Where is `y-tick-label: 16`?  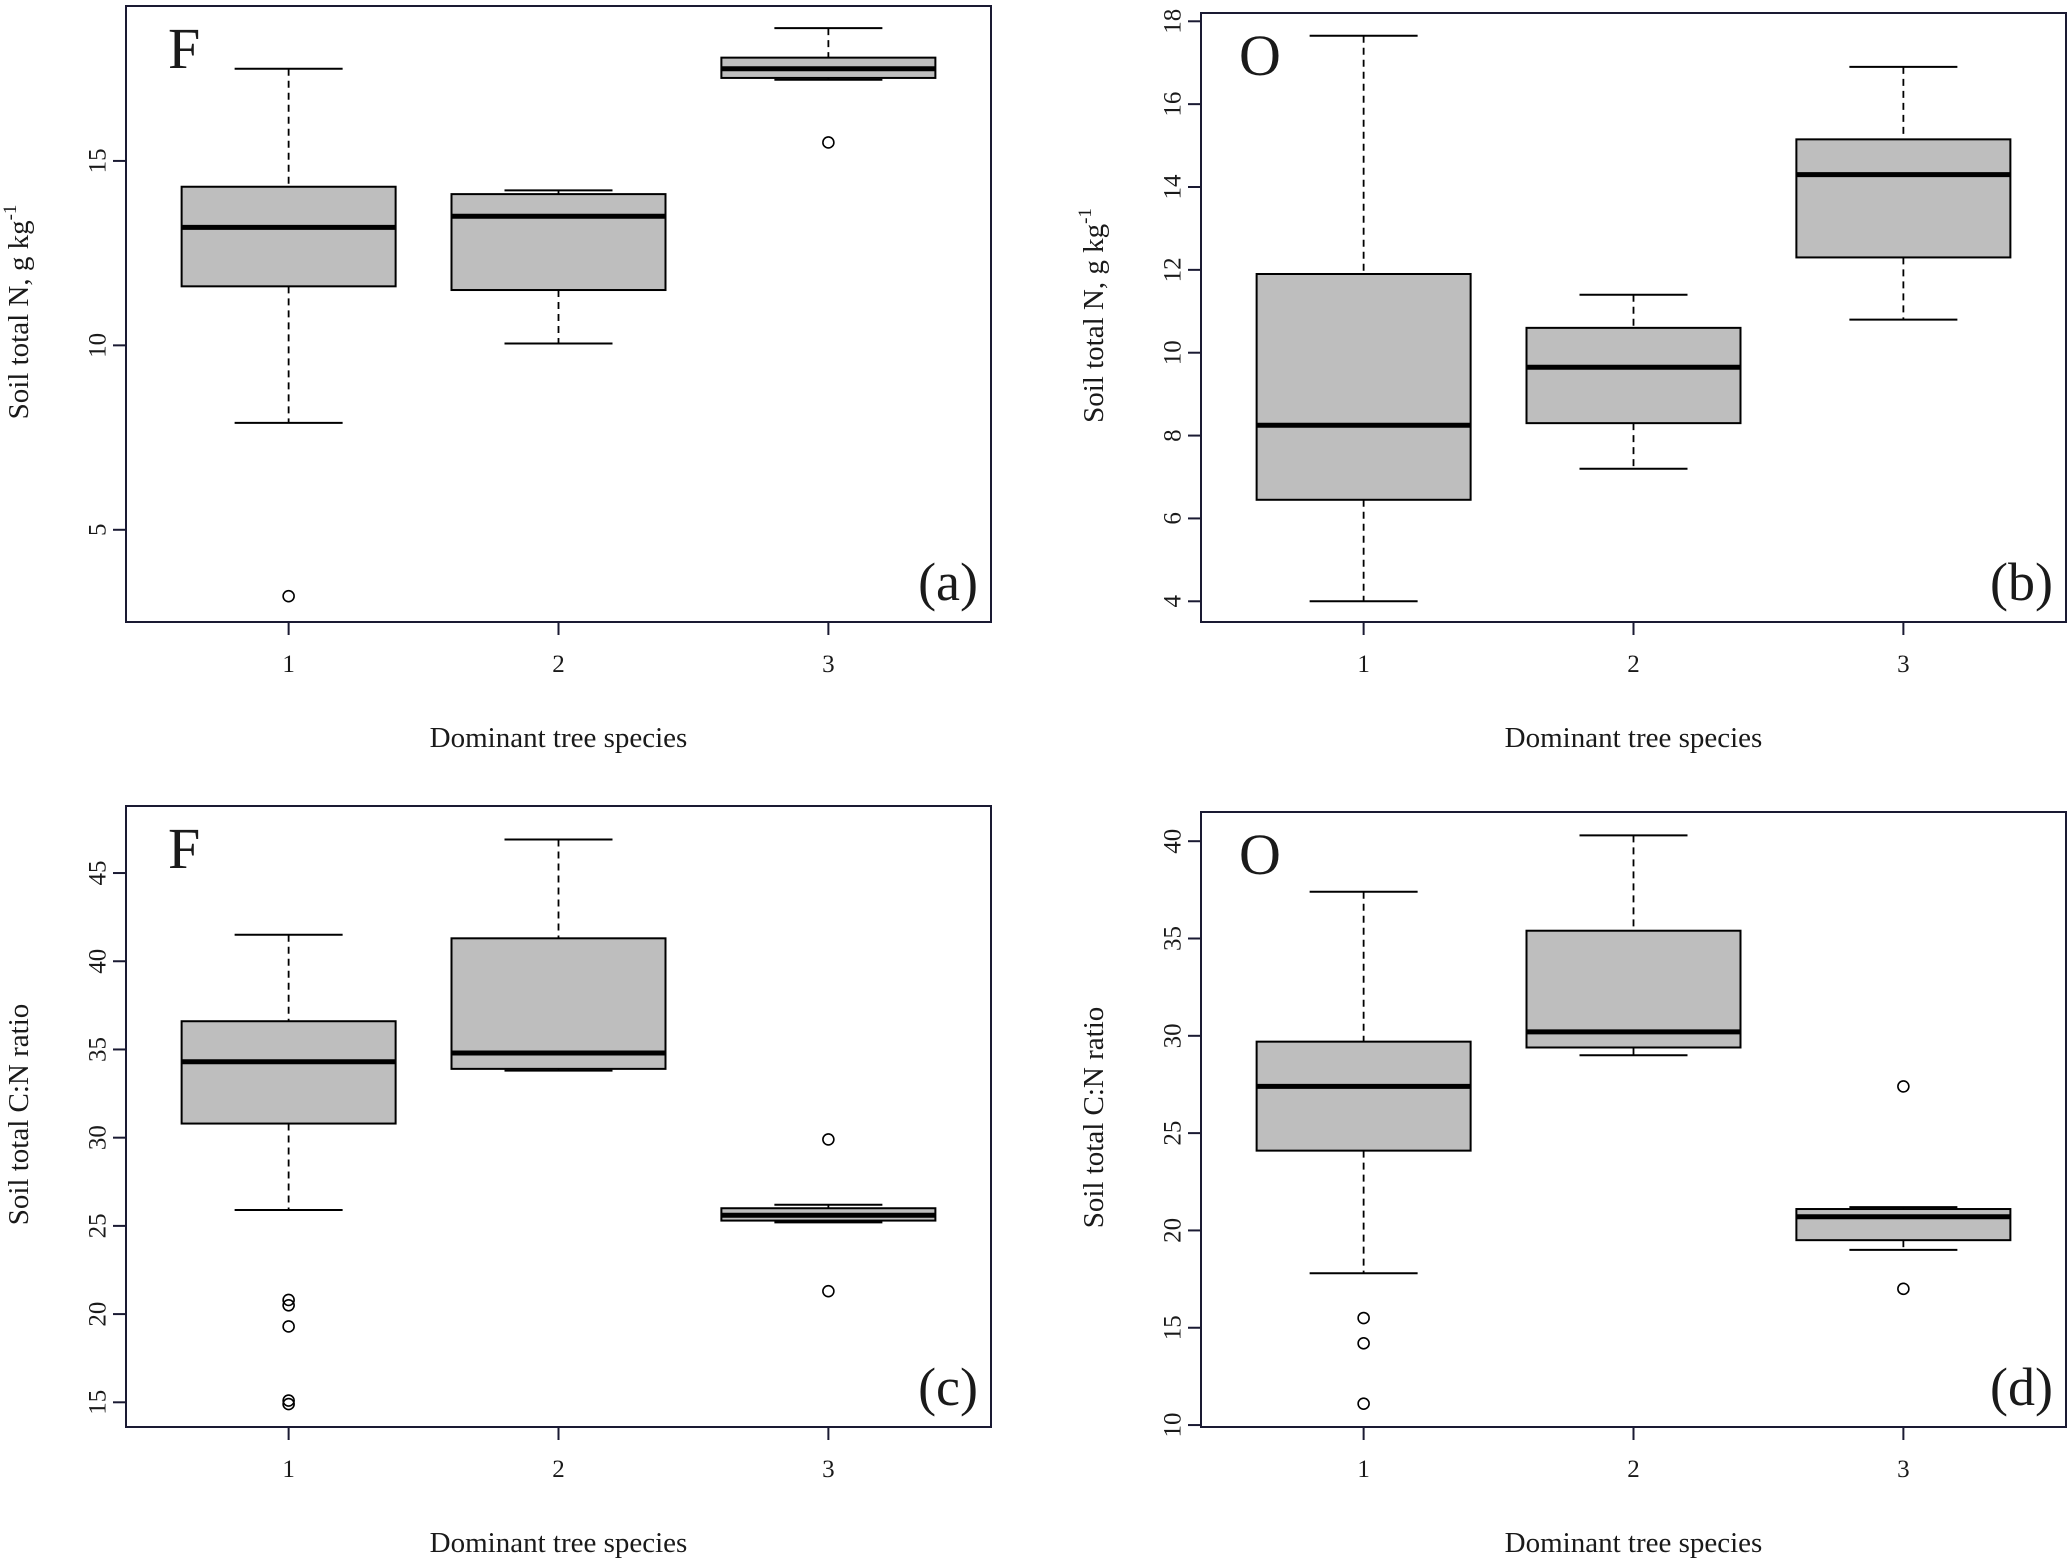
y-tick-label: 16 is located at coordinates (1173, 104).